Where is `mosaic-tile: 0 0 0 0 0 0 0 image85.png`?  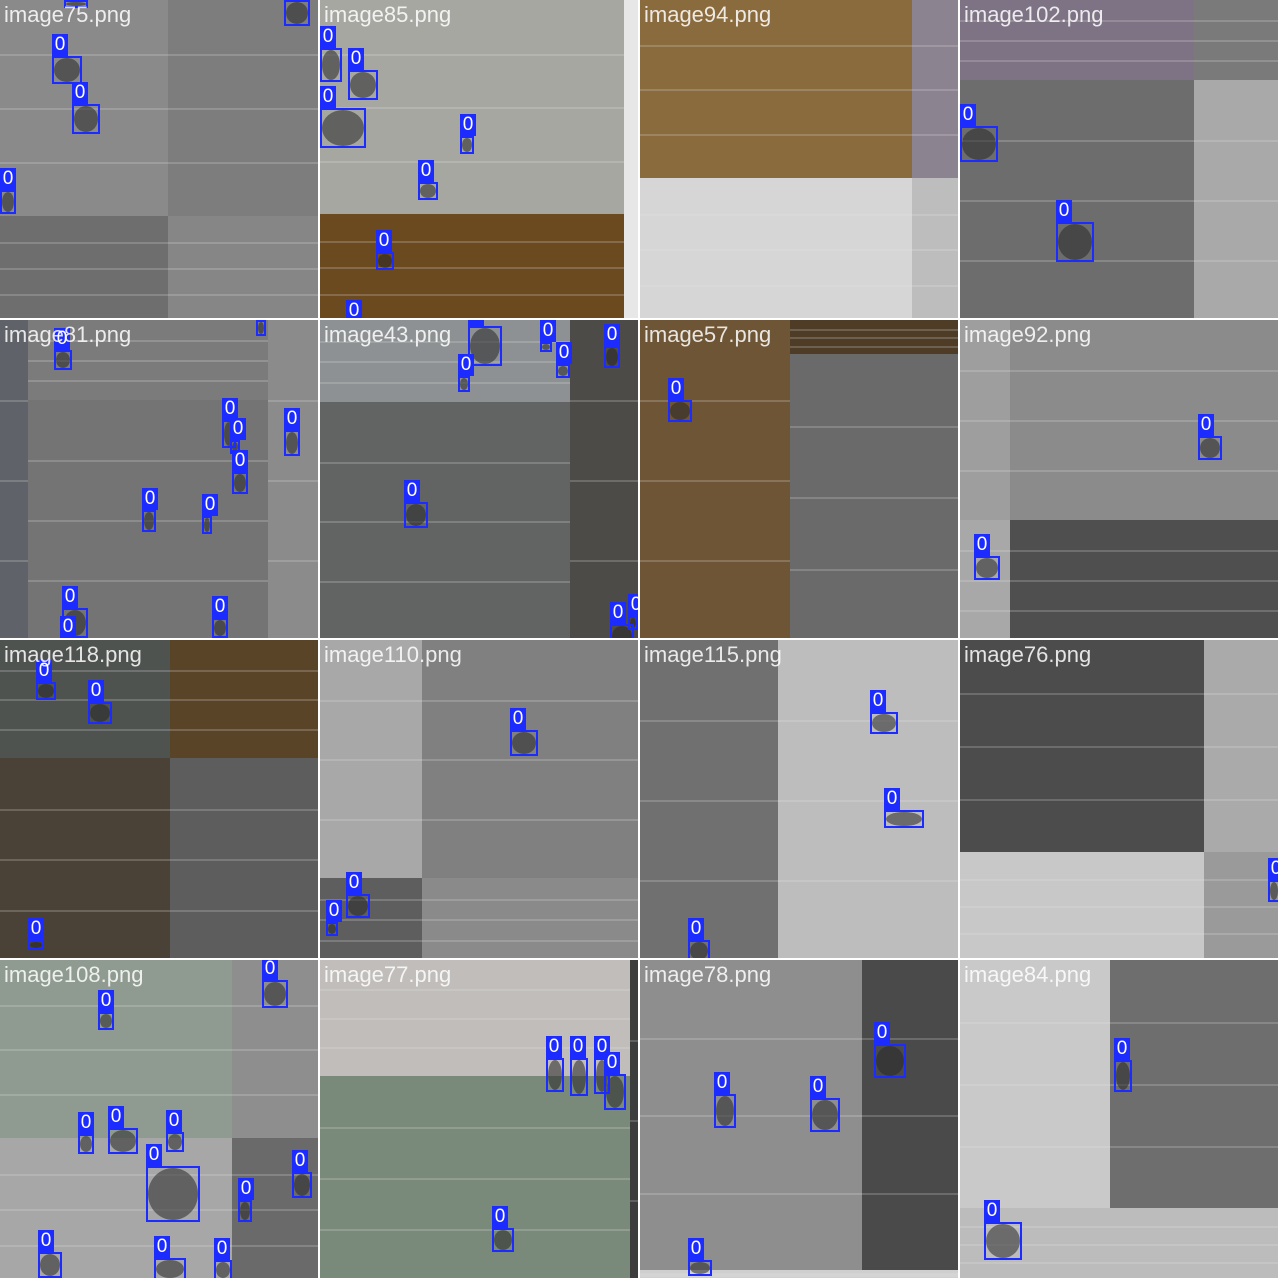
mosaic-tile: 0 0 0 0 0 0 0 image85.png is located at coordinates (479, 159).